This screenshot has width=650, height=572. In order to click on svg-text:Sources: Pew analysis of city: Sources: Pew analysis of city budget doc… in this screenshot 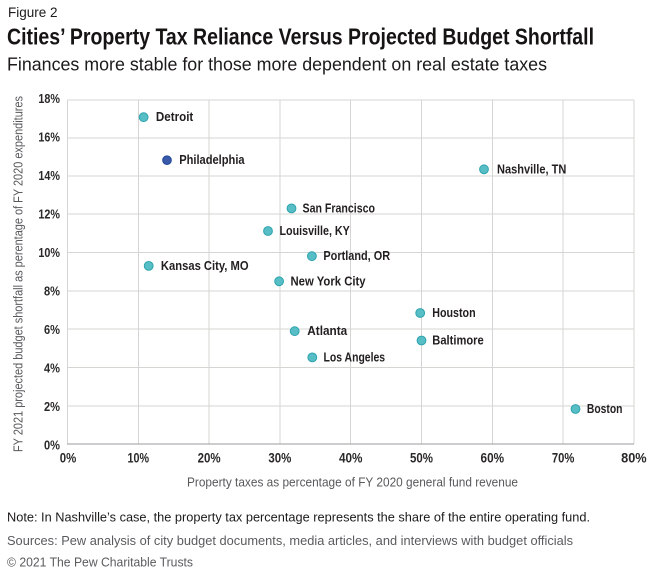, I will do `click(290, 540)`.